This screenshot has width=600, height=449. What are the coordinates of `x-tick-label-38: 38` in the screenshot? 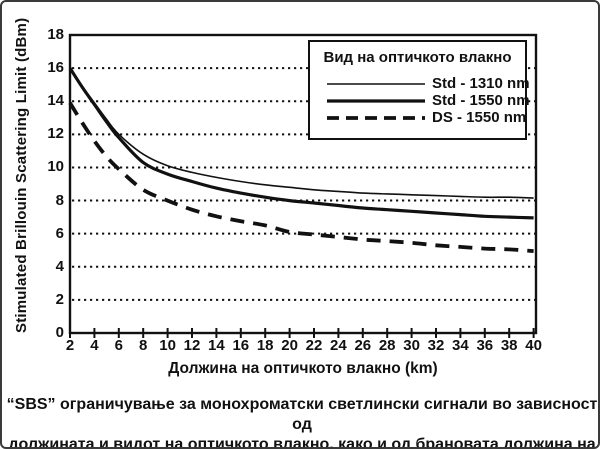 It's located at (509, 345).